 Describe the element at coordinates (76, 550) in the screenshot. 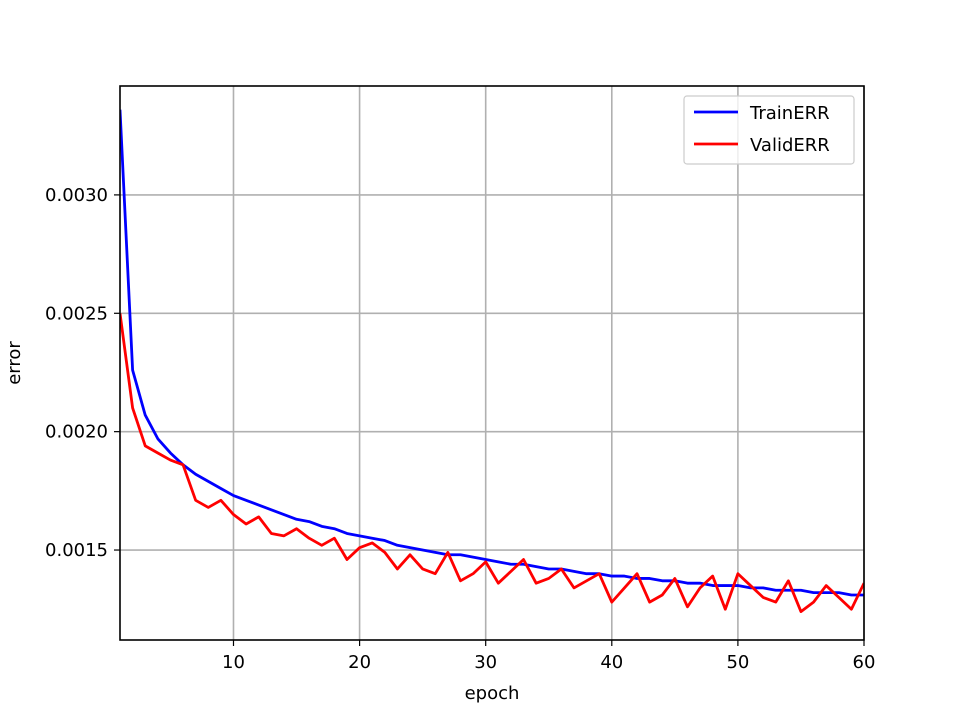

I see `y-tick-label: 0.0015` at that location.